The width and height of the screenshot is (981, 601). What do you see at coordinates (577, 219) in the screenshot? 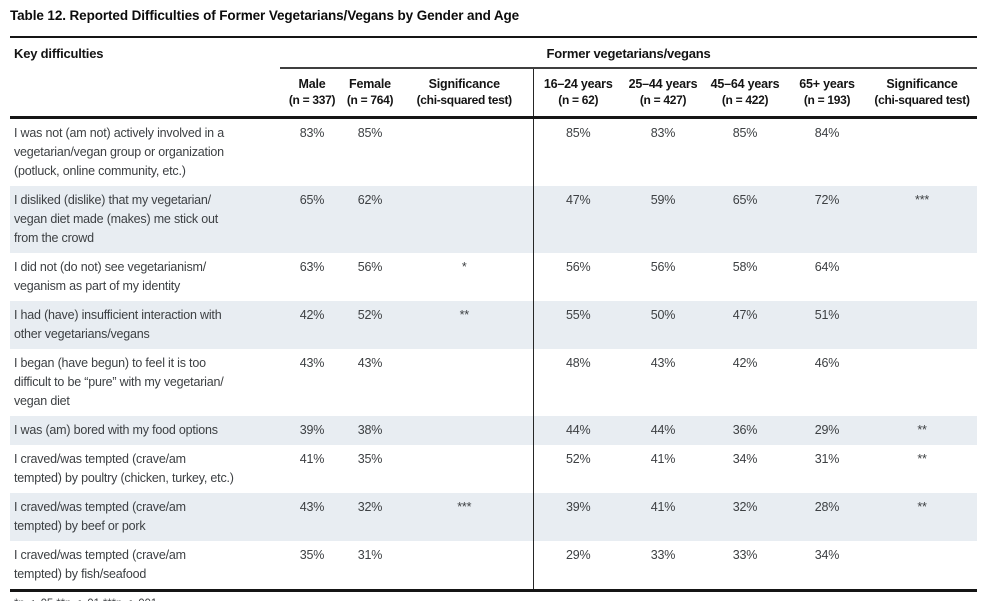
I see `age-16-24-value: 47%` at bounding box center [577, 219].